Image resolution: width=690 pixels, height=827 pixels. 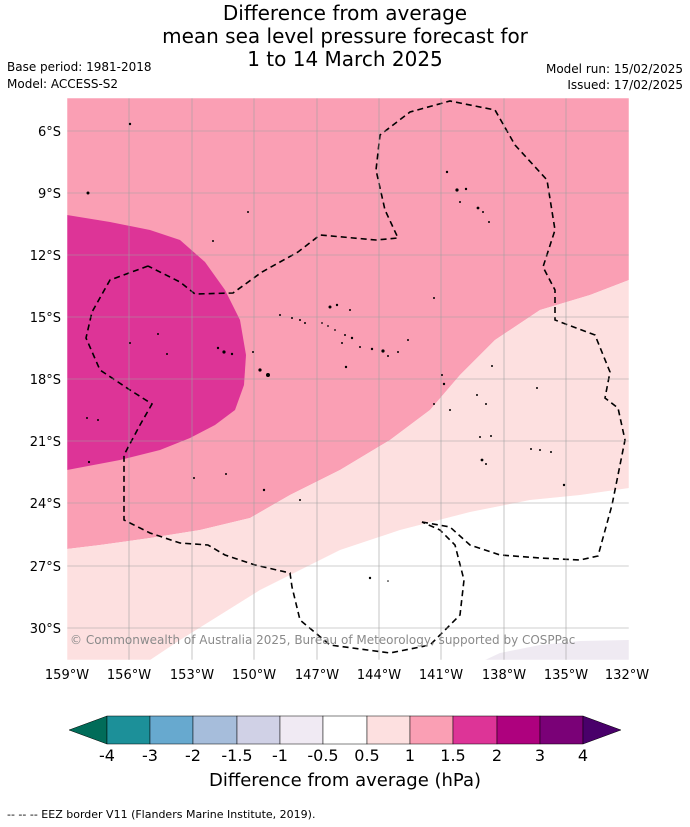 I want to click on colorbar-tick: -3, so click(x=150, y=755).